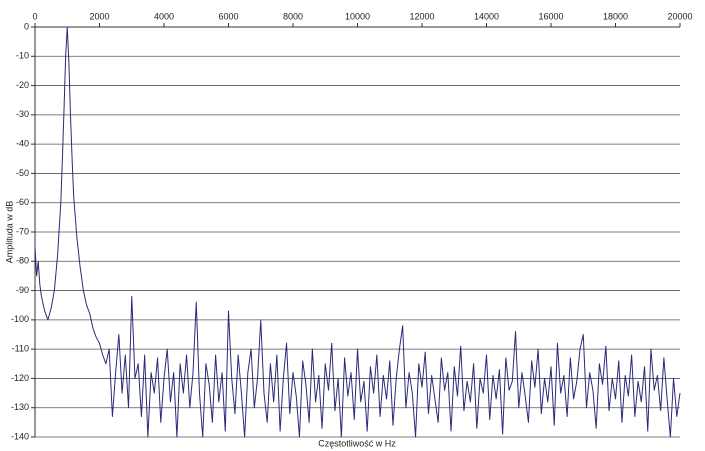 This screenshot has width=705, height=451. Describe the element at coordinates (22, 231) in the screenshot. I see `y-tick-label: -70` at that location.